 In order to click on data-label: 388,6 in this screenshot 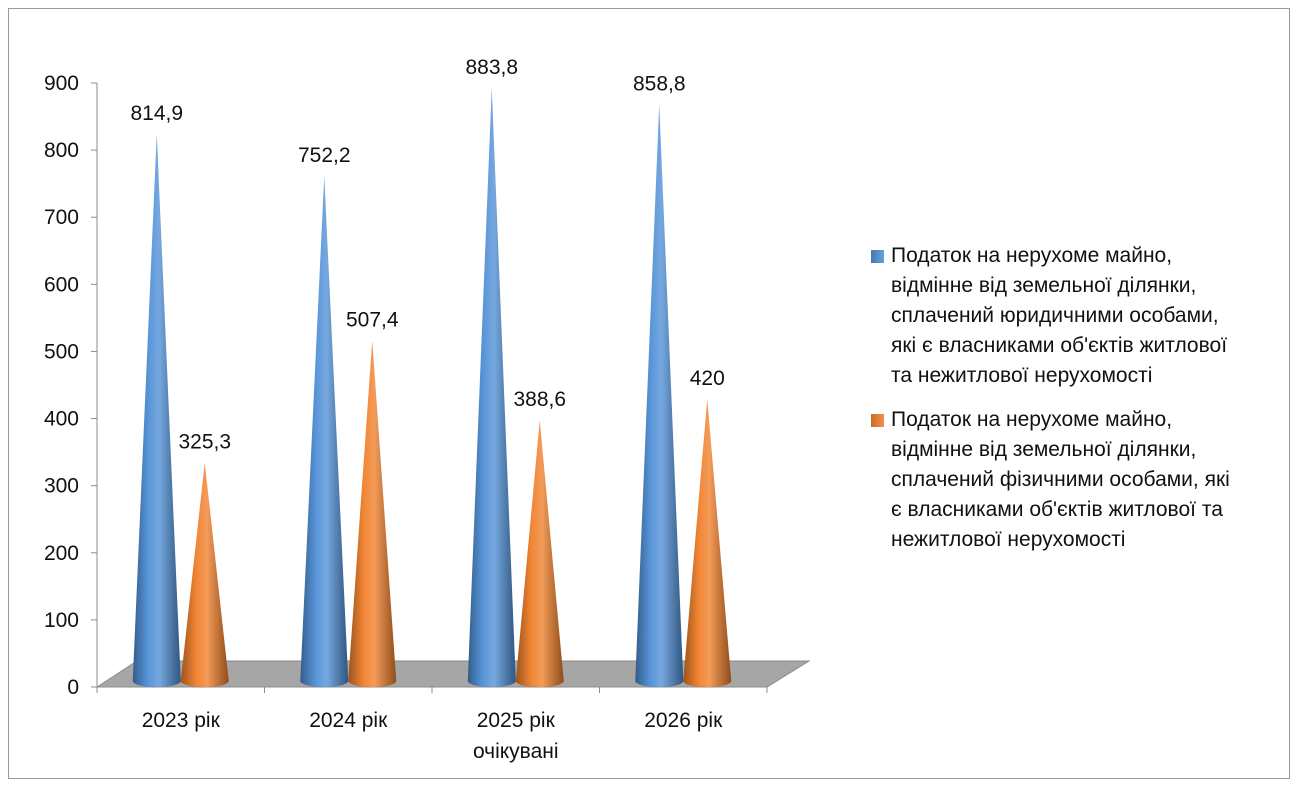, I will do `click(539, 399)`.